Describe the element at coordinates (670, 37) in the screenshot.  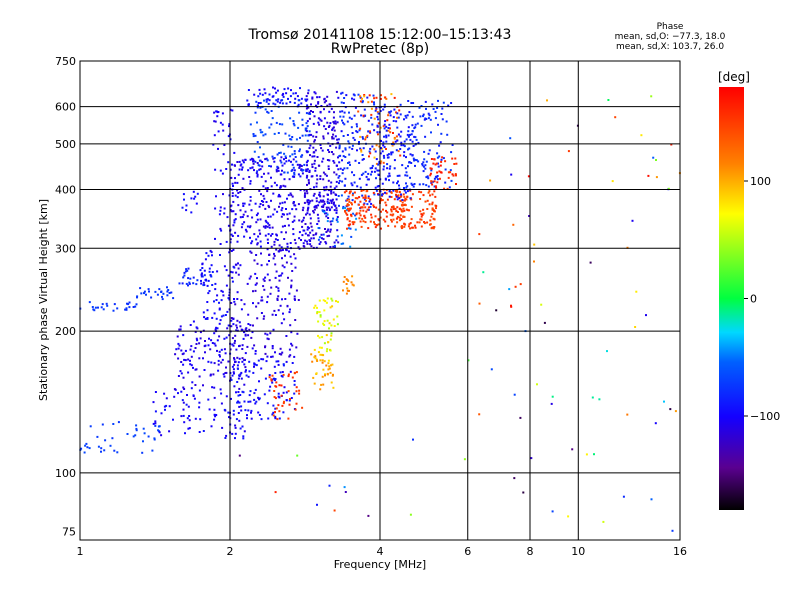
I see `phase-stats-o: mean, sd,O: −77.3, 18.0` at that location.